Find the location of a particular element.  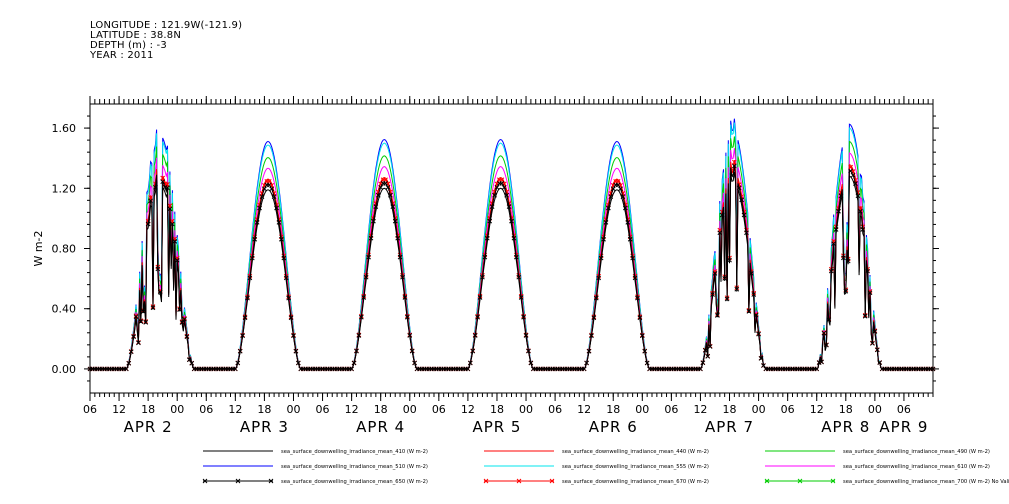

latitude-text: LATITUDE : 38.8N is located at coordinates (136, 35).